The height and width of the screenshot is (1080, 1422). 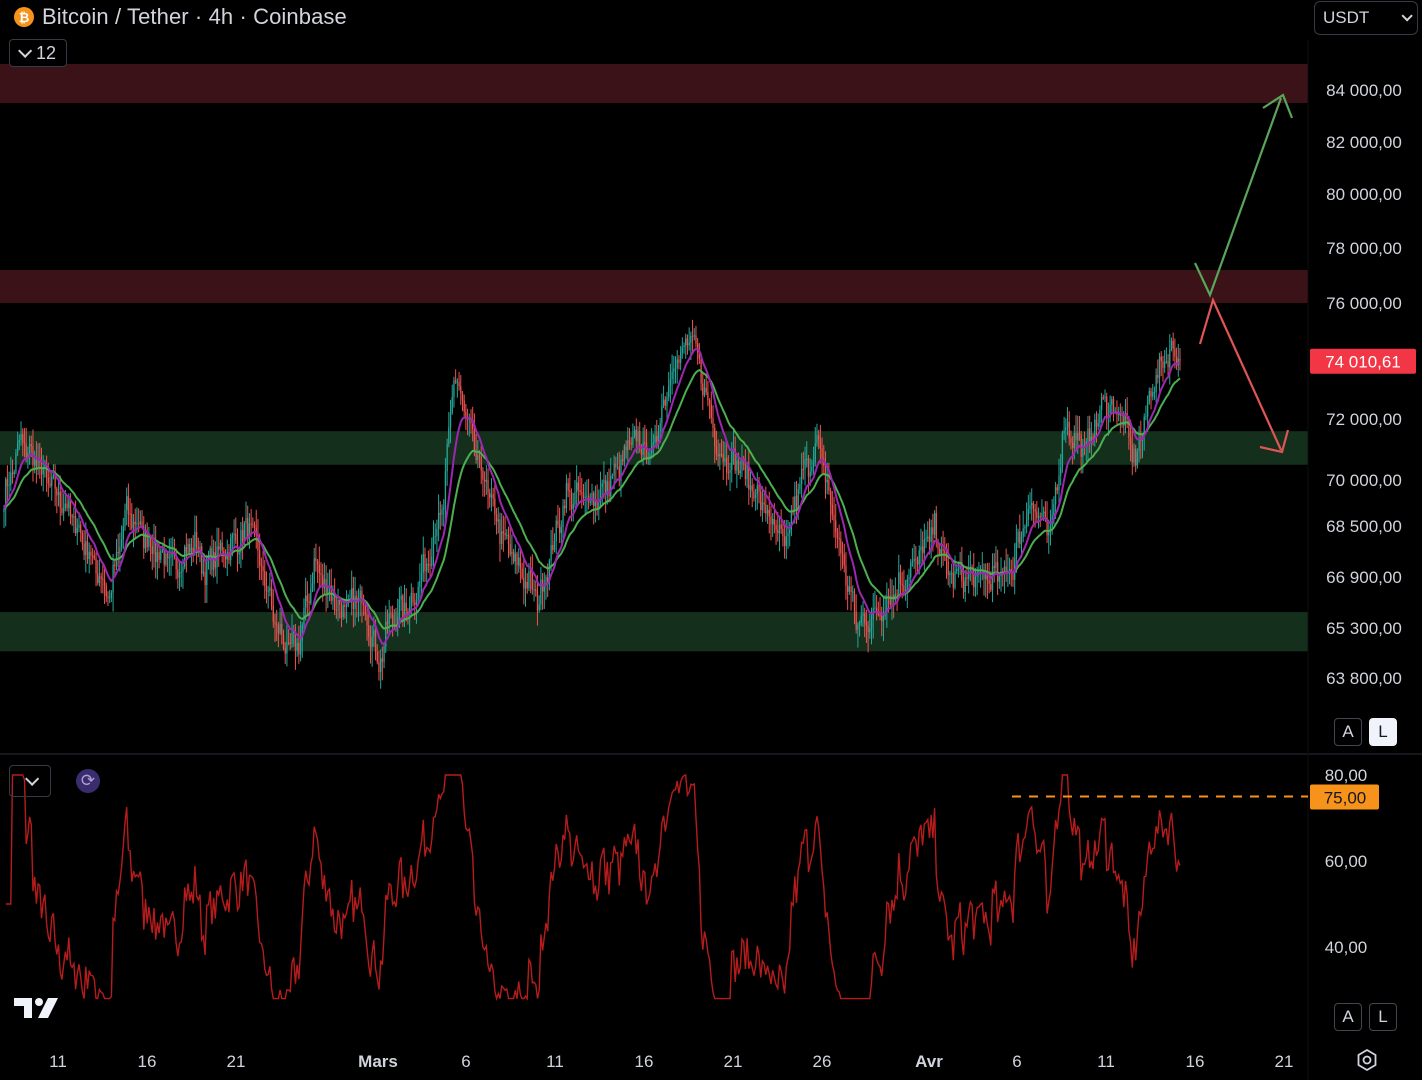 I want to click on rsi-collapse-button, so click(x=30, y=781).